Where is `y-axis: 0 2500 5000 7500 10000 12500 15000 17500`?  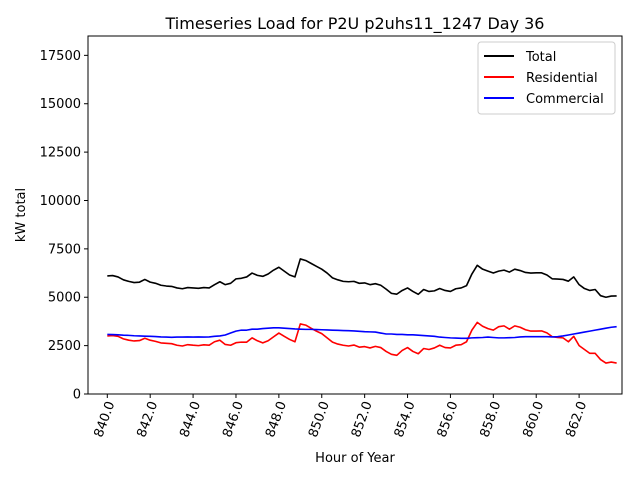
y-axis: 0 2500 5000 7500 10000 12500 15000 17500 is located at coordinates (64, 226).